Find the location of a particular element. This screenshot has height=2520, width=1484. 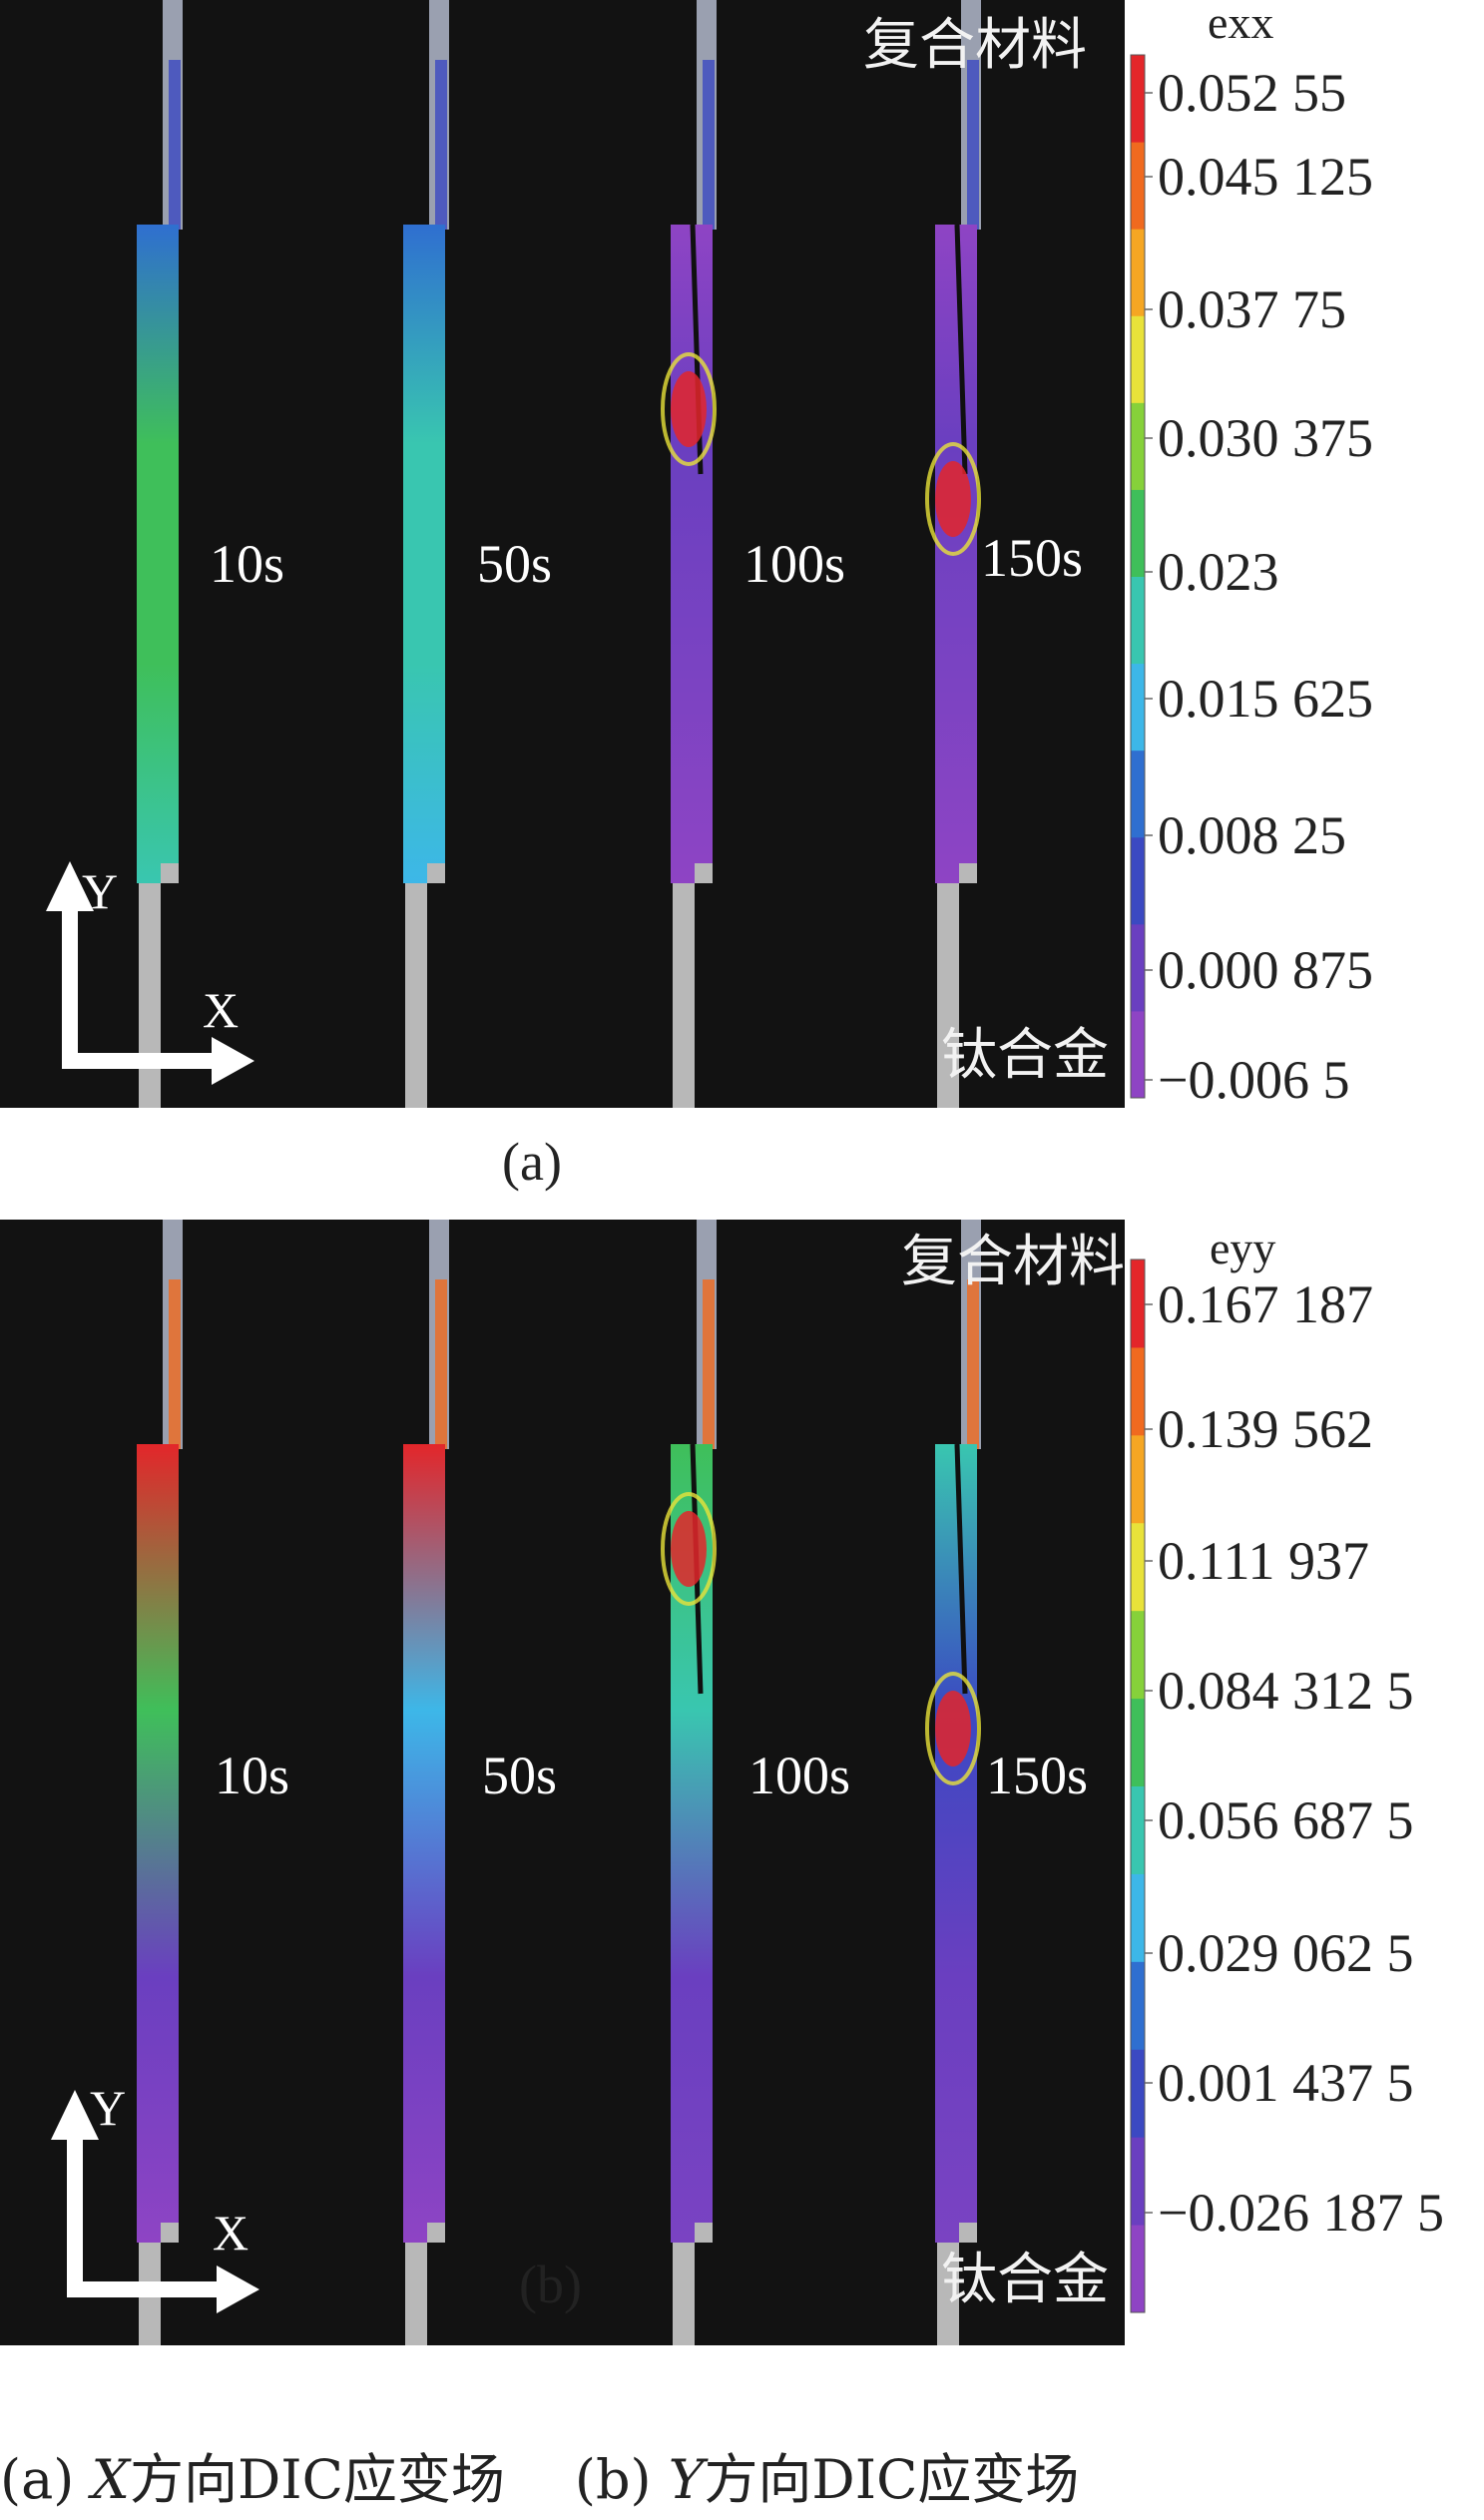

caption-a-text: 方向DIC应变场 is located at coordinates (317, 2479).